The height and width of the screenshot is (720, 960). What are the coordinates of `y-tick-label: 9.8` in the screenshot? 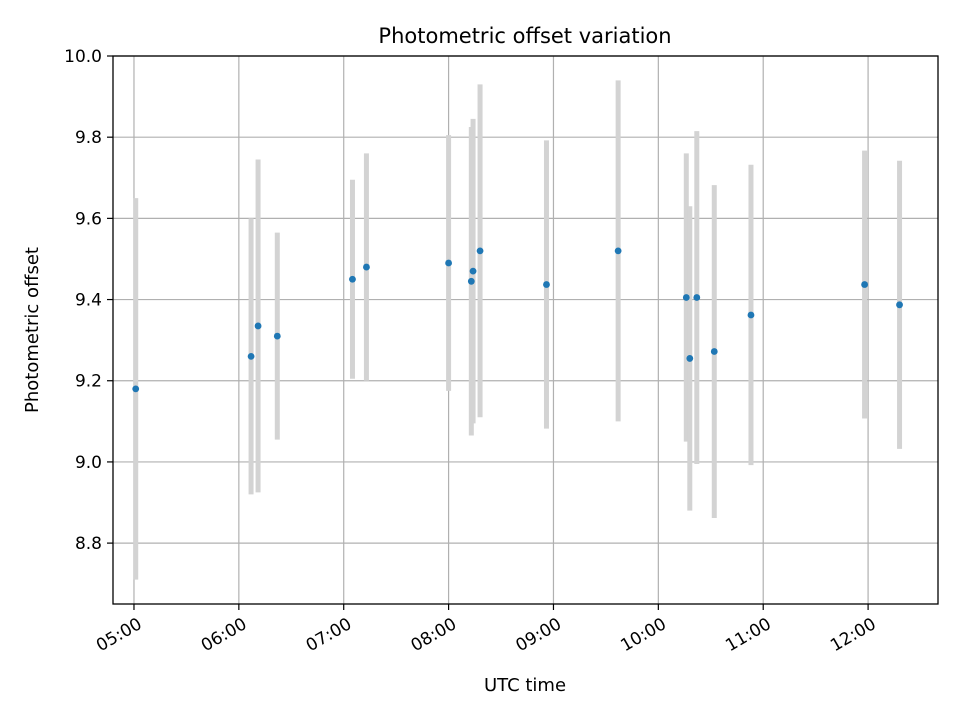 It's located at (88, 138).